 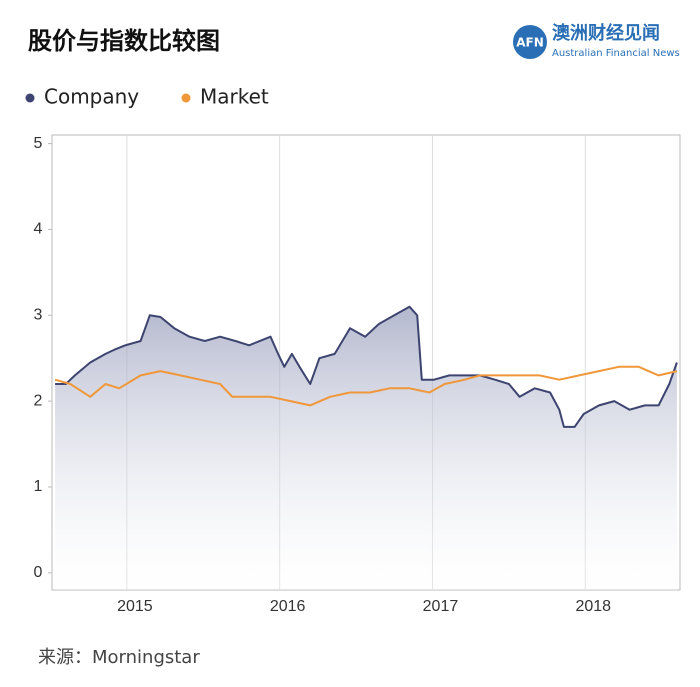 What do you see at coordinates (124, 41) in the screenshot?
I see `chart-title: 股价与指数比较图` at bounding box center [124, 41].